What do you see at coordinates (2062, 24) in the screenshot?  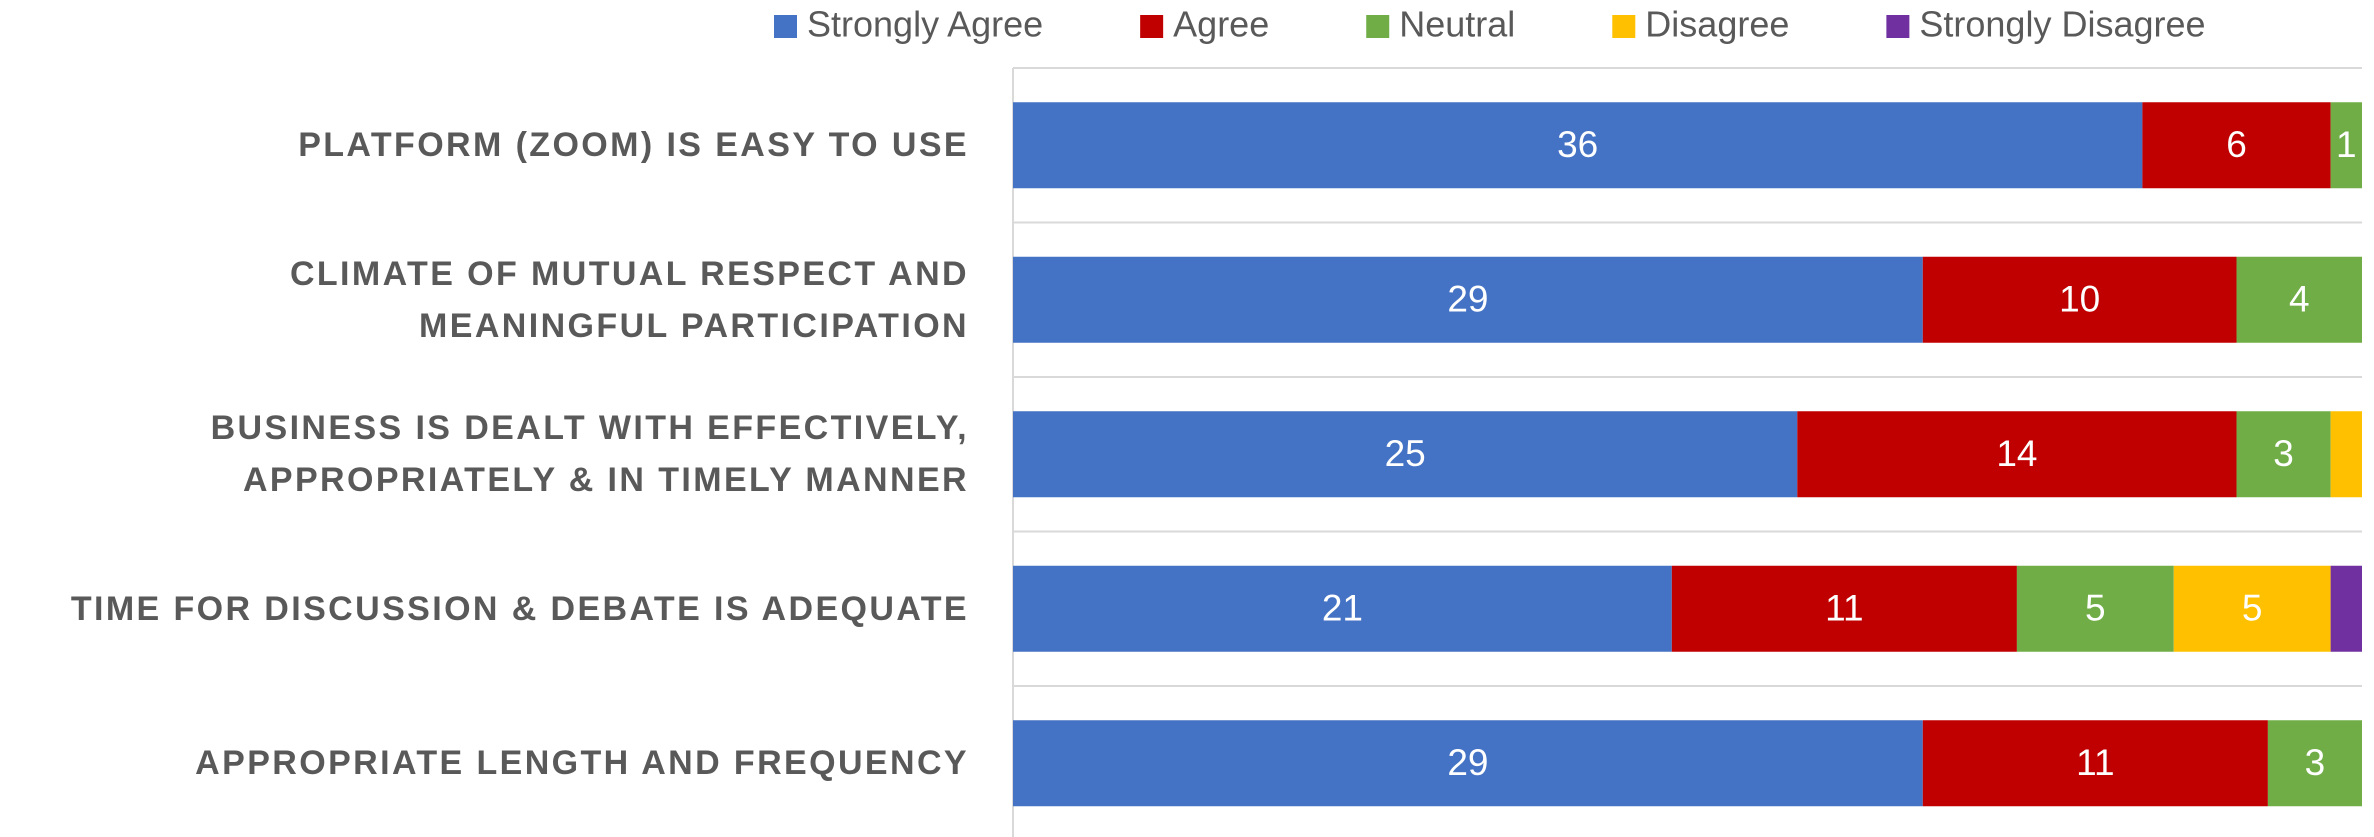 I see `legend-label: Strongly Disagree` at bounding box center [2062, 24].